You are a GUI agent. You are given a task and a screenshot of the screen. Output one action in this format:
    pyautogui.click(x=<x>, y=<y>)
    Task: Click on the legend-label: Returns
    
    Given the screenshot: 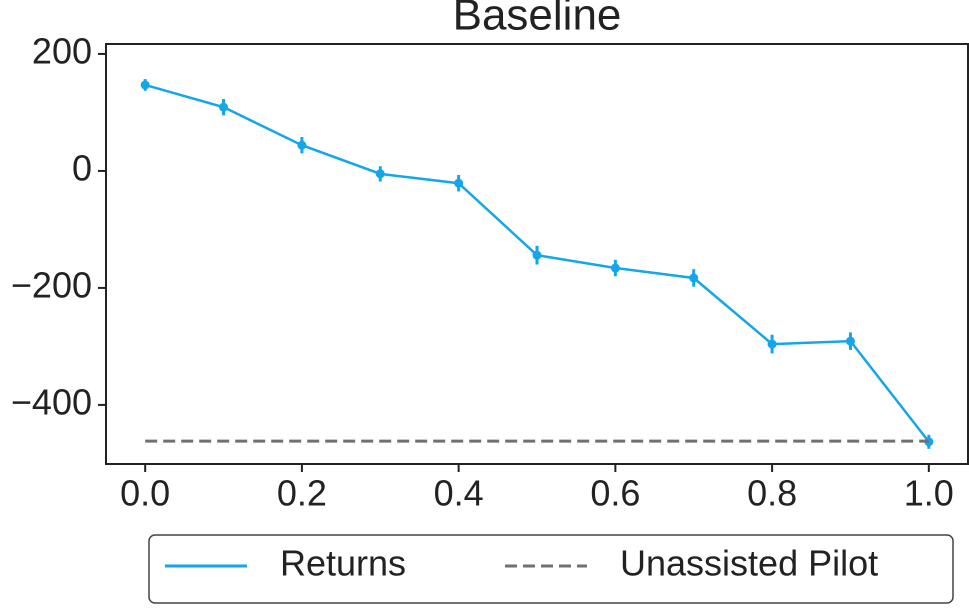 What is the action you would take?
    pyautogui.click(x=343, y=563)
    